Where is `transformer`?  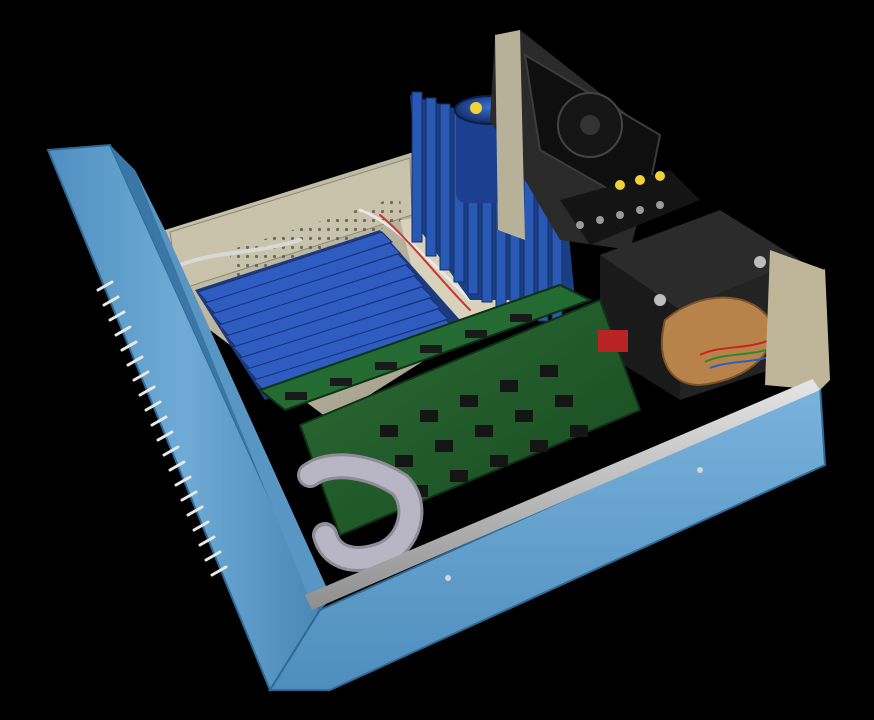 transformer is located at coordinates (712, 305).